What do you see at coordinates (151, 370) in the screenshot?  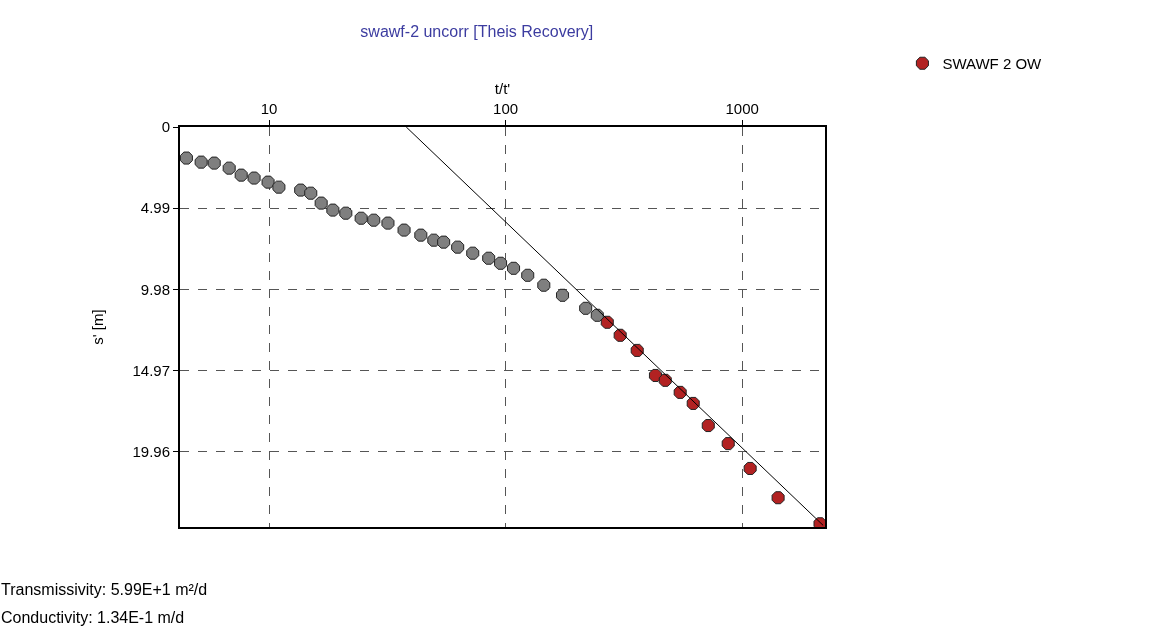 I see `y-tick-label: 14.97` at bounding box center [151, 370].